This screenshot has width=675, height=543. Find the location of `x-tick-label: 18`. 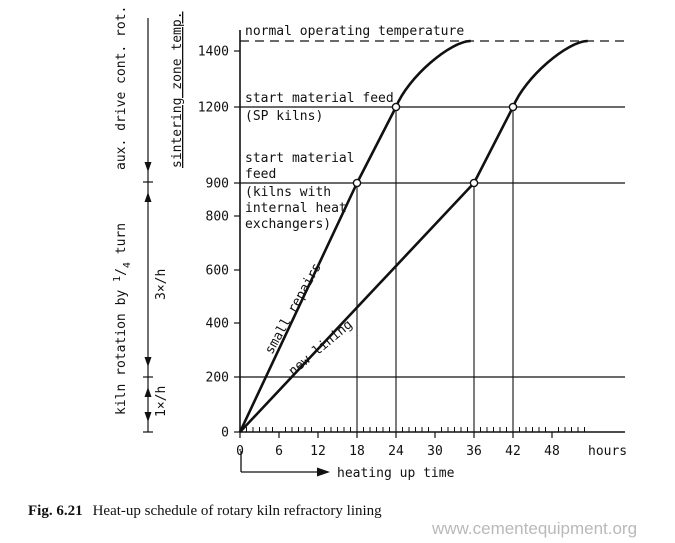

x-tick-label: 18 is located at coordinates (357, 451).